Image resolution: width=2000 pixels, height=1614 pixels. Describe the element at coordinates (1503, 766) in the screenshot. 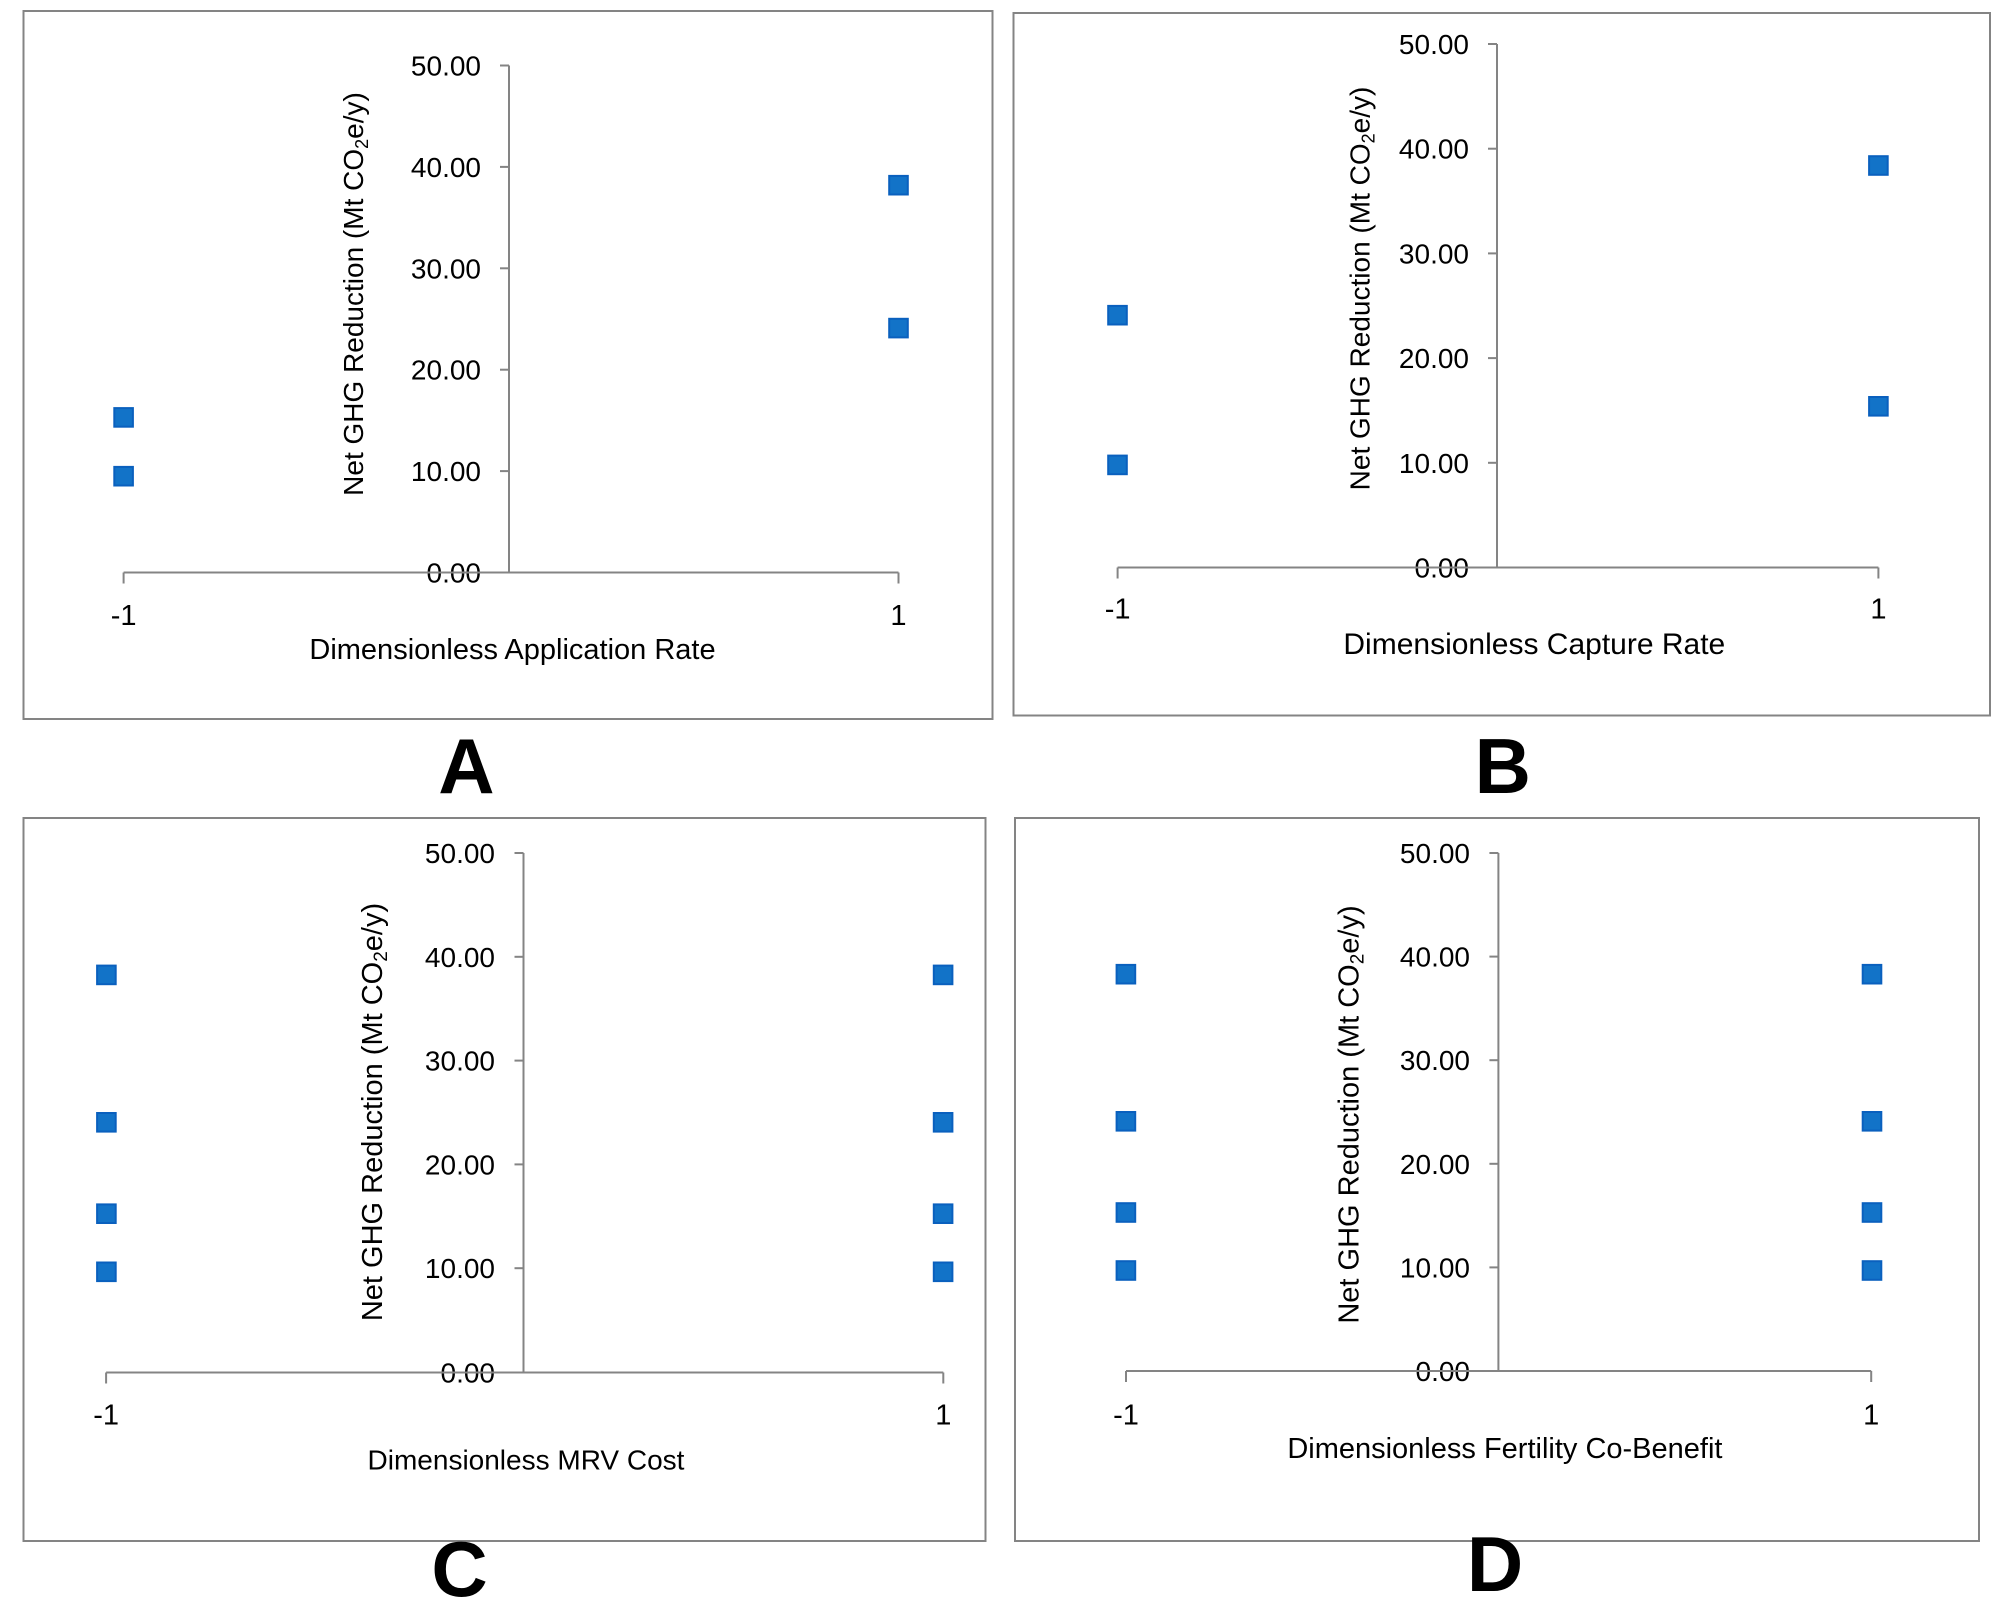

I see `svg-text: B` at that location.